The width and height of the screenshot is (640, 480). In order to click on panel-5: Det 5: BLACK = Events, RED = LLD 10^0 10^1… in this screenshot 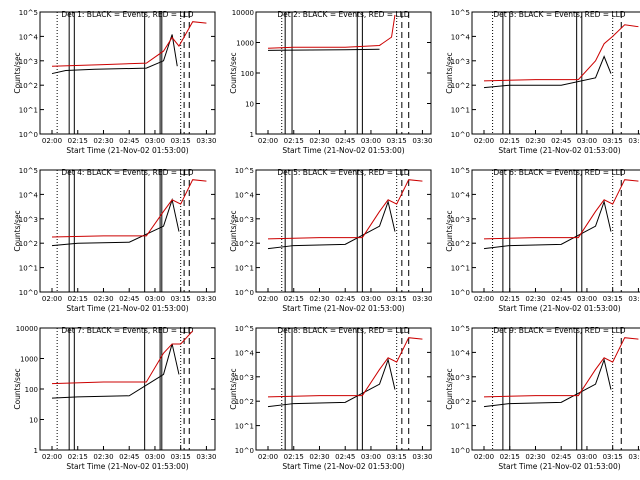, I will do `click(331, 240)`.